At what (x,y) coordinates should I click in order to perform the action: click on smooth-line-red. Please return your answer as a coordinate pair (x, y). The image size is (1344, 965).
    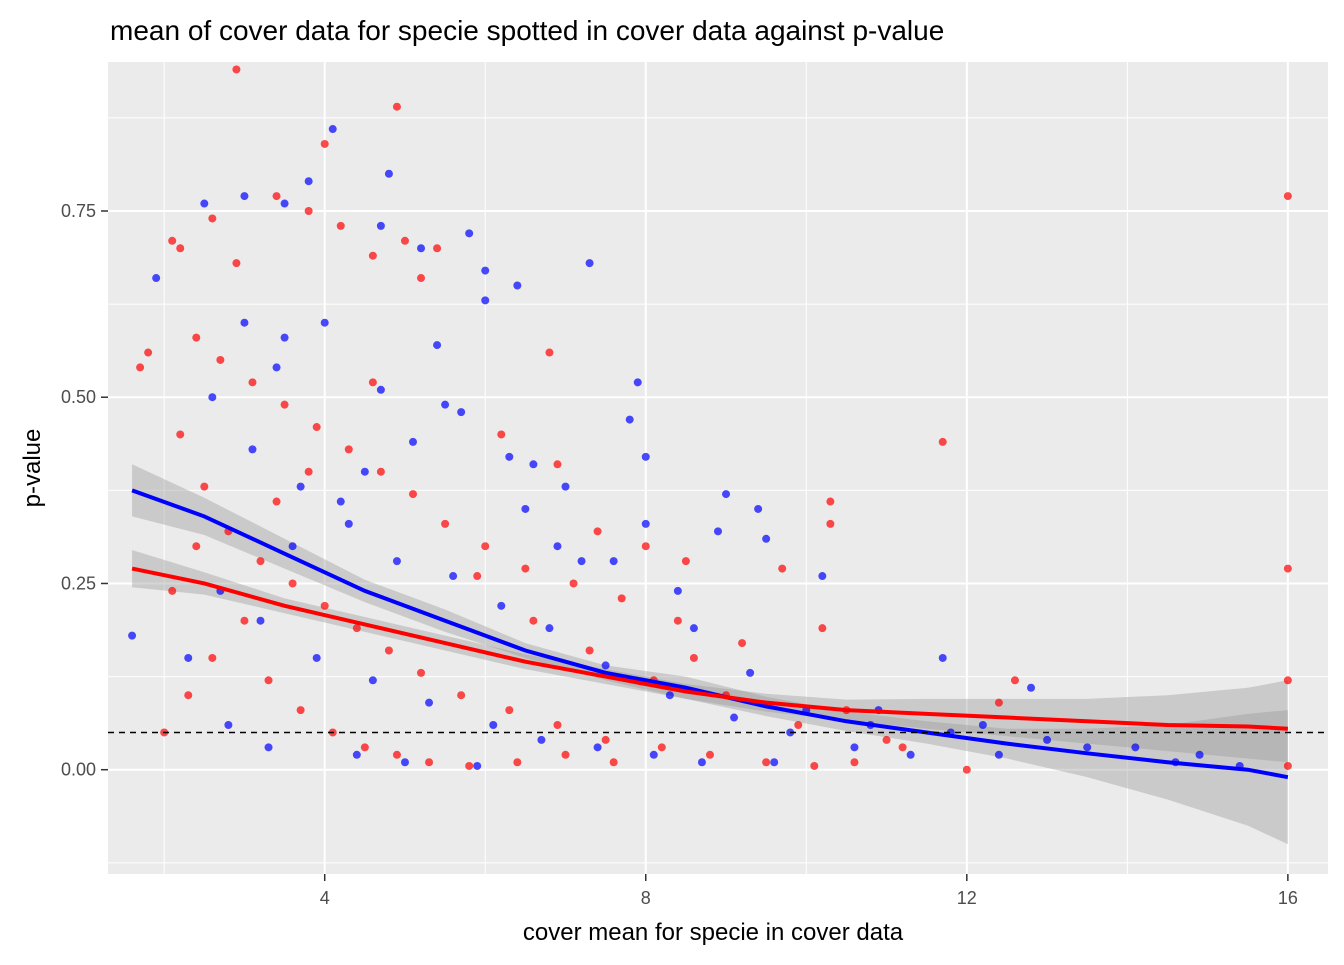
    Looking at the image, I should click on (709, 648).